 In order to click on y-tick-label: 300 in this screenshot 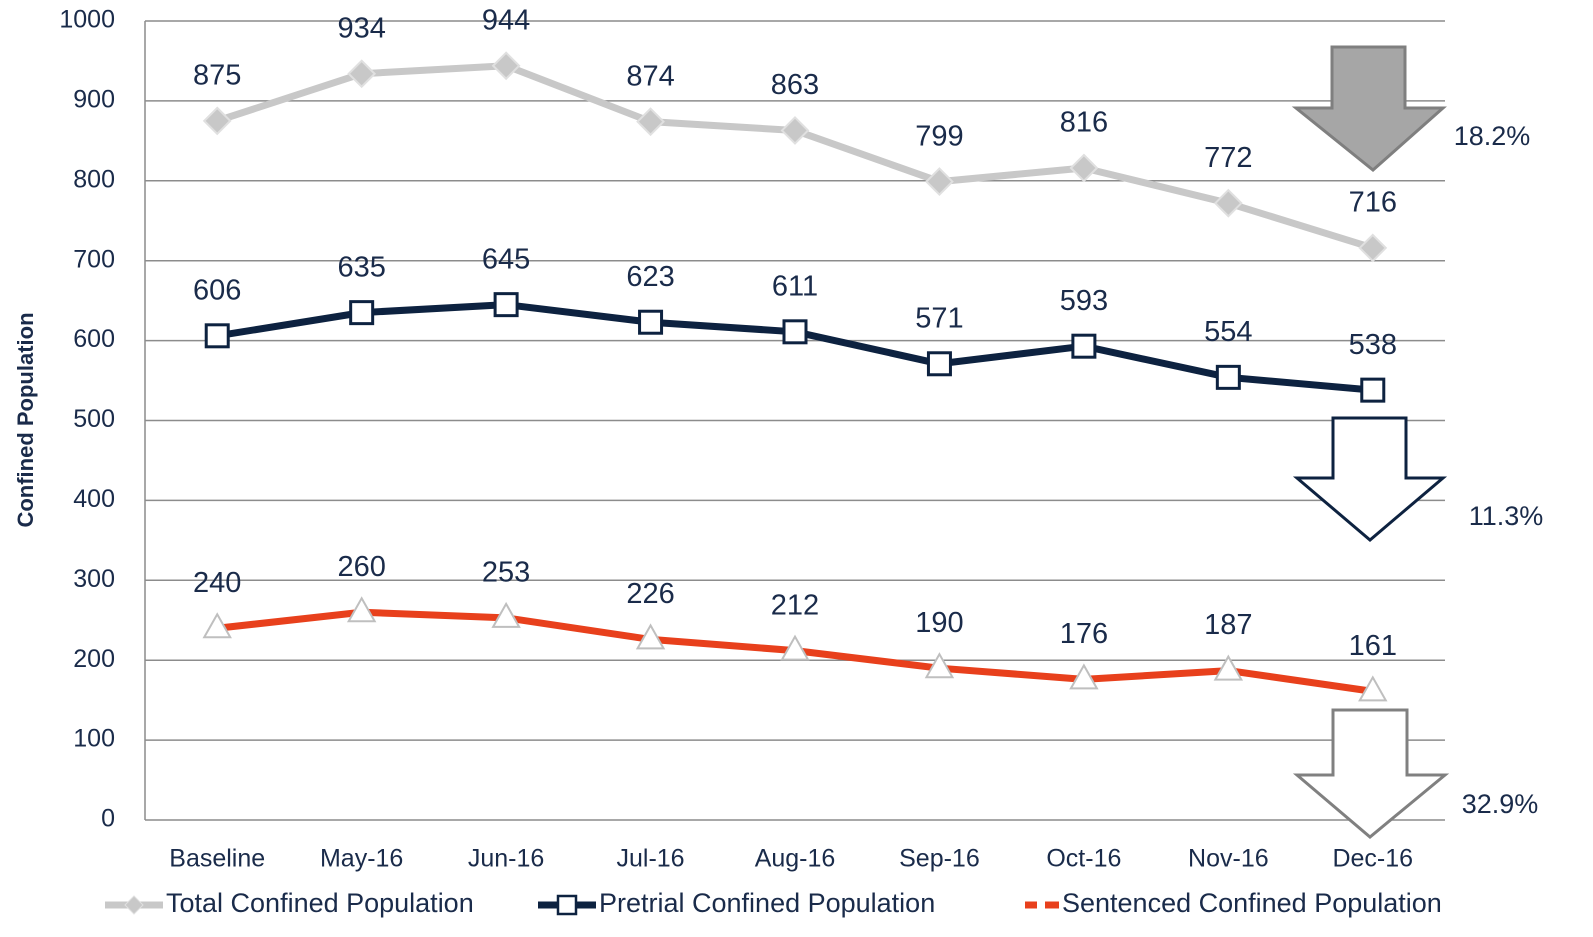, I will do `click(94, 579)`.